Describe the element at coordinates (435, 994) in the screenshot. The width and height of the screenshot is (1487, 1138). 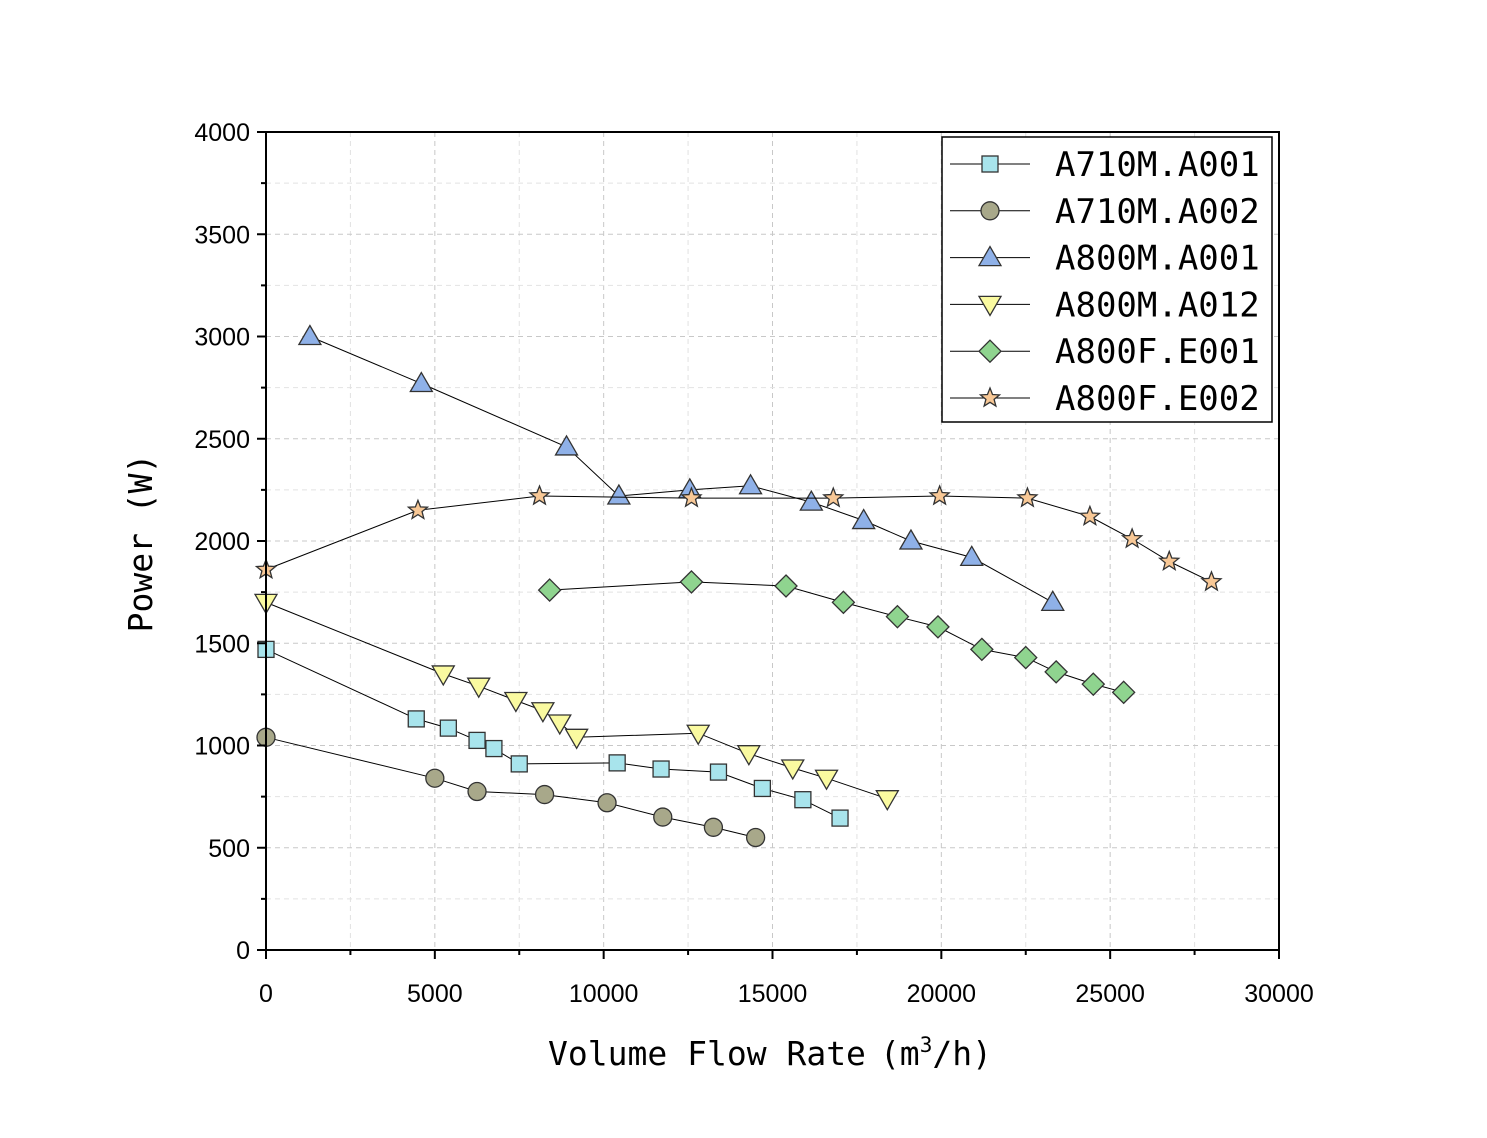
I see `x-tick-label: 5000` at that location.